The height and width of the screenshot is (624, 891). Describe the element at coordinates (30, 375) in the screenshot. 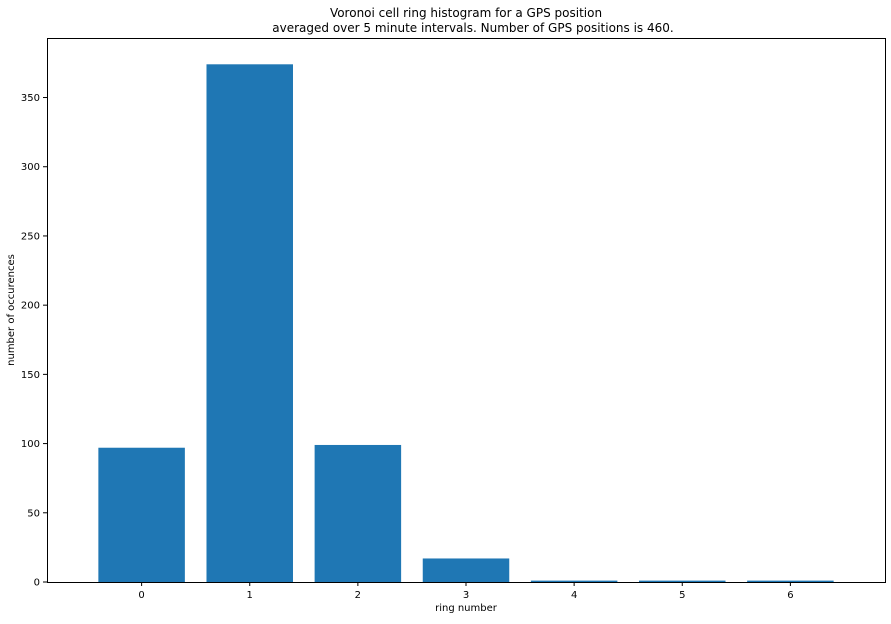

I see `y-tick-label-150: 150` at that location.